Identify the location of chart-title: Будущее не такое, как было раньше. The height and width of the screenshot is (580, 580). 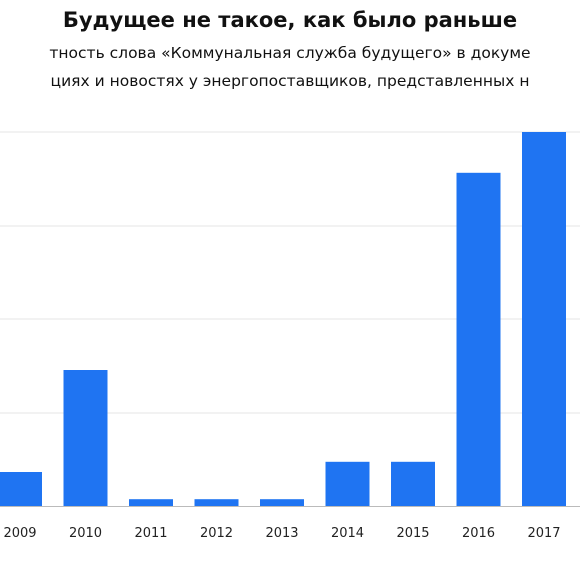
(290, 20).